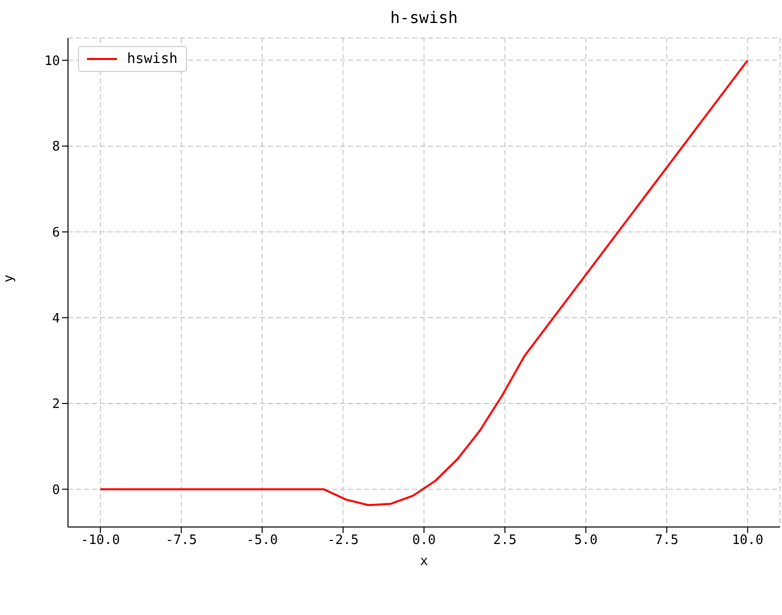  What do you see at coordinates (152, 59) in the screenshot?
I see `legend-label: hswish` at bounding box center [152, 59].